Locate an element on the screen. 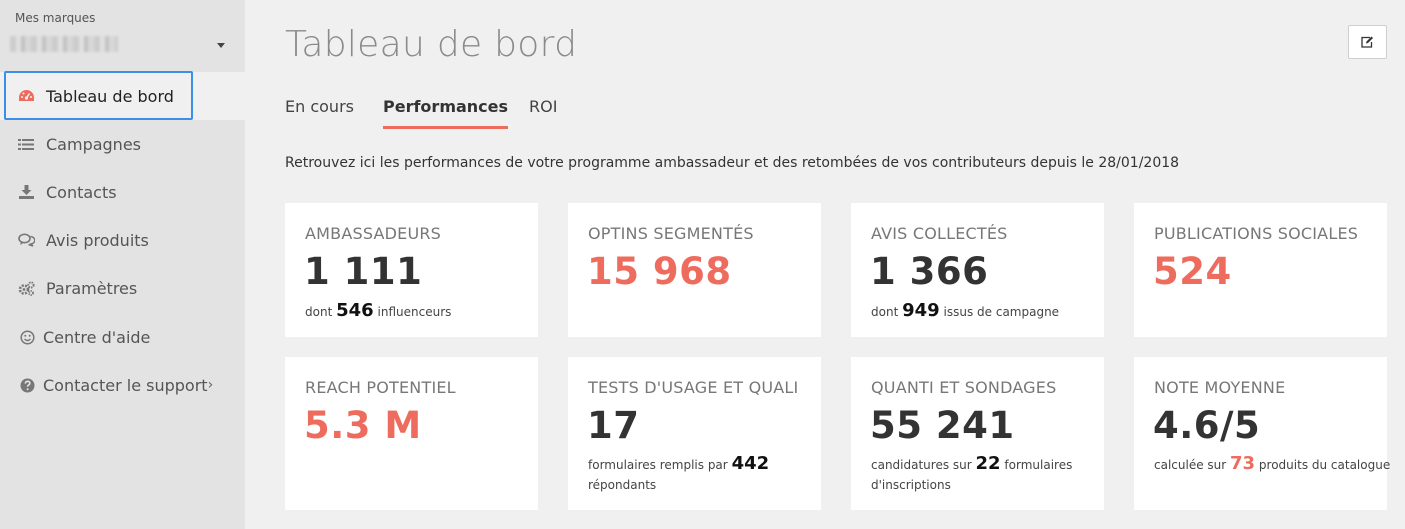  card-title: REACH POTENTIEL is located at coordinates (380, 387).